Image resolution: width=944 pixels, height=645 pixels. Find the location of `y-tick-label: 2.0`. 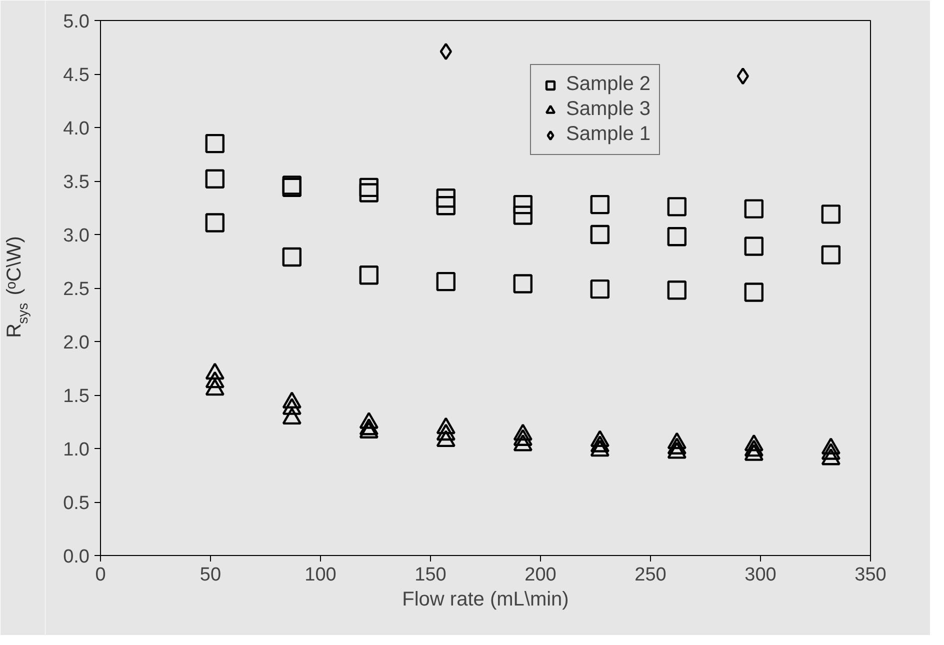

y-tick-label: 2.0 is located at coordinates (76, 343).